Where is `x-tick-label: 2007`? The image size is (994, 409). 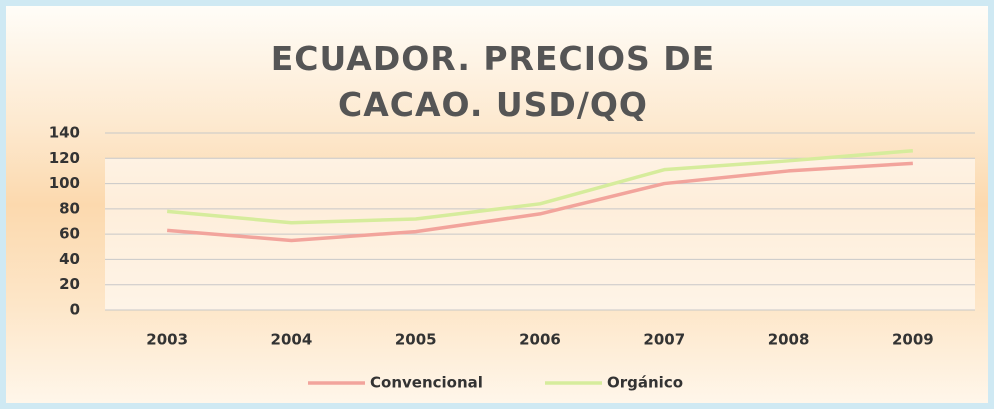
x-tick-label: 2007 is located at coordinates (664, 340).